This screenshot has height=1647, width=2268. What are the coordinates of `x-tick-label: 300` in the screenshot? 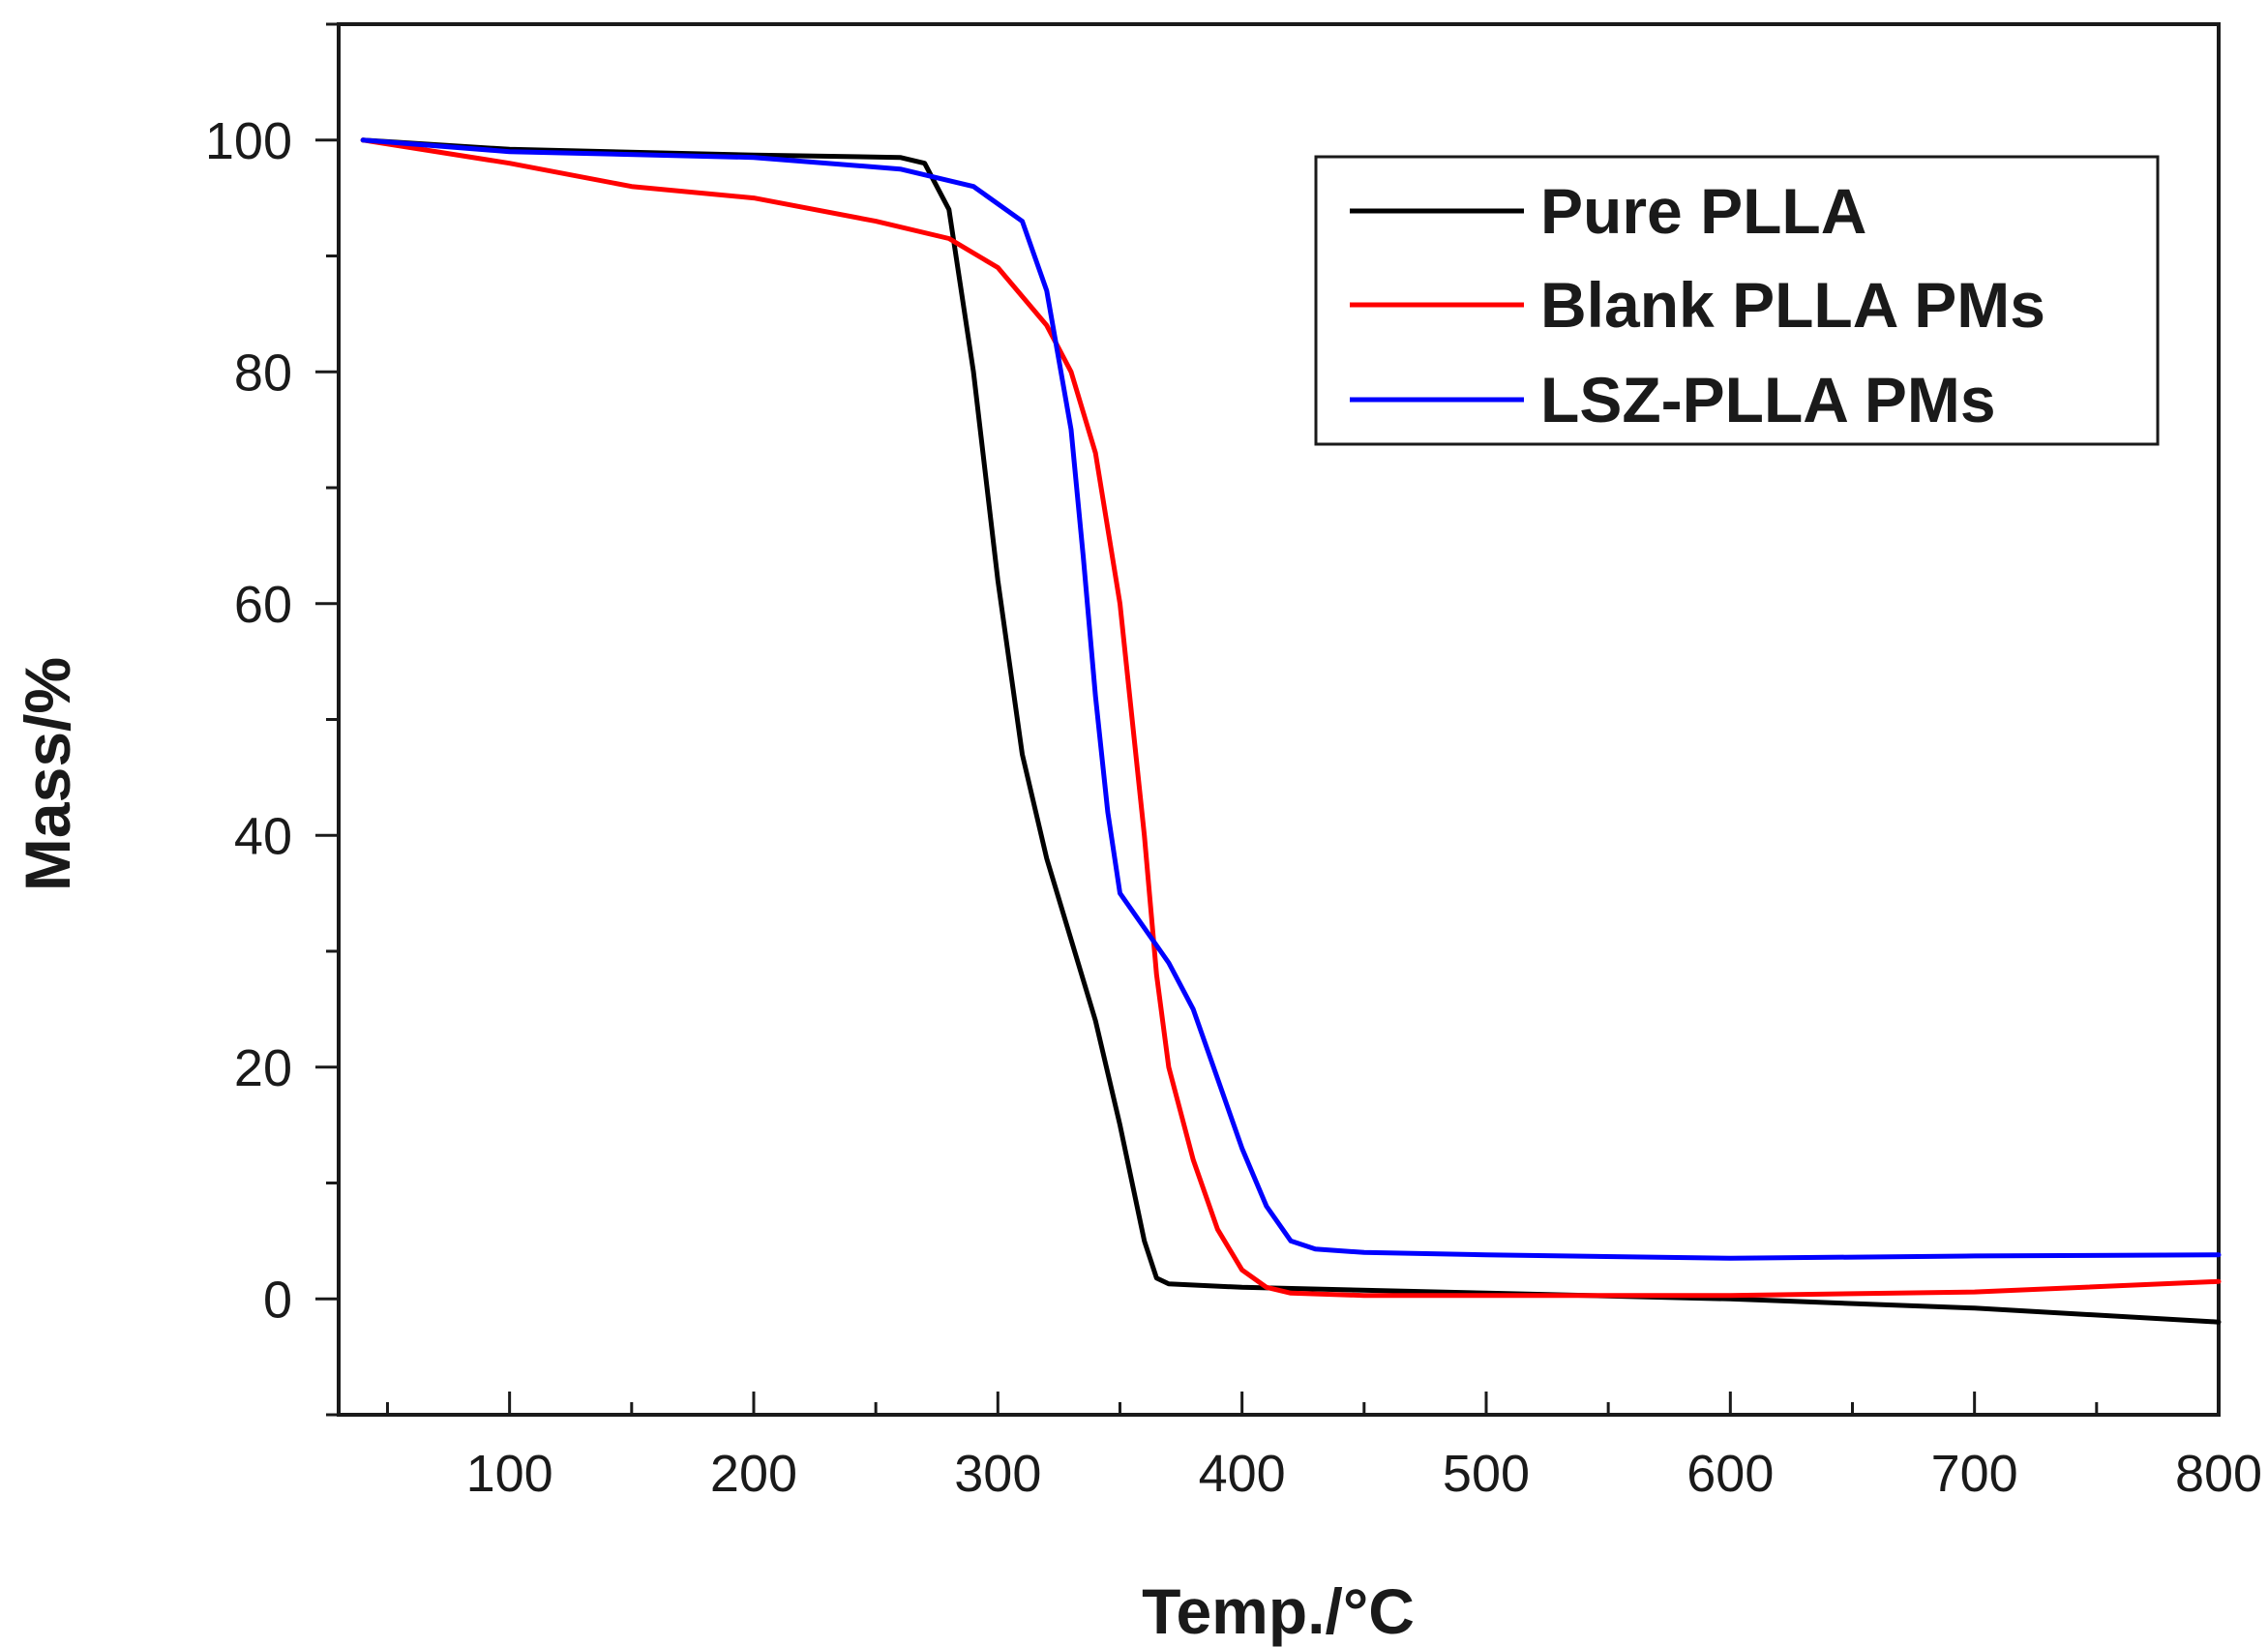 It's located at (997, 1474).